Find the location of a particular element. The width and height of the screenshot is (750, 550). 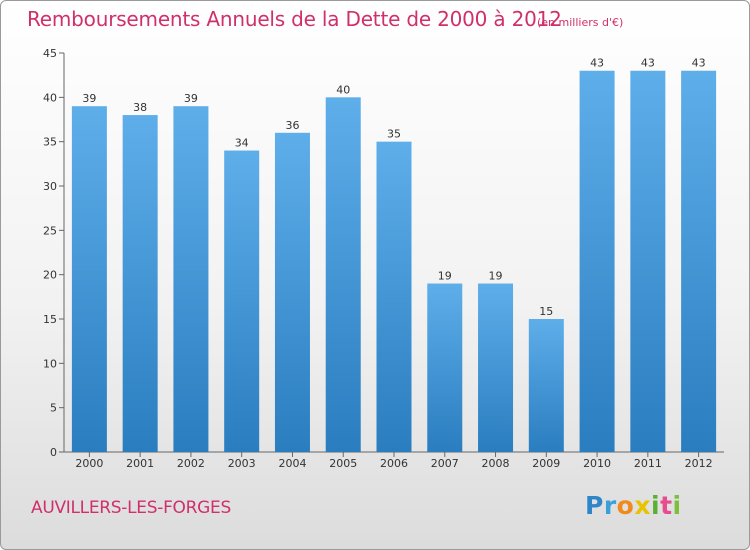

y-tick-label: 45 is located at coordinates (50, 53).